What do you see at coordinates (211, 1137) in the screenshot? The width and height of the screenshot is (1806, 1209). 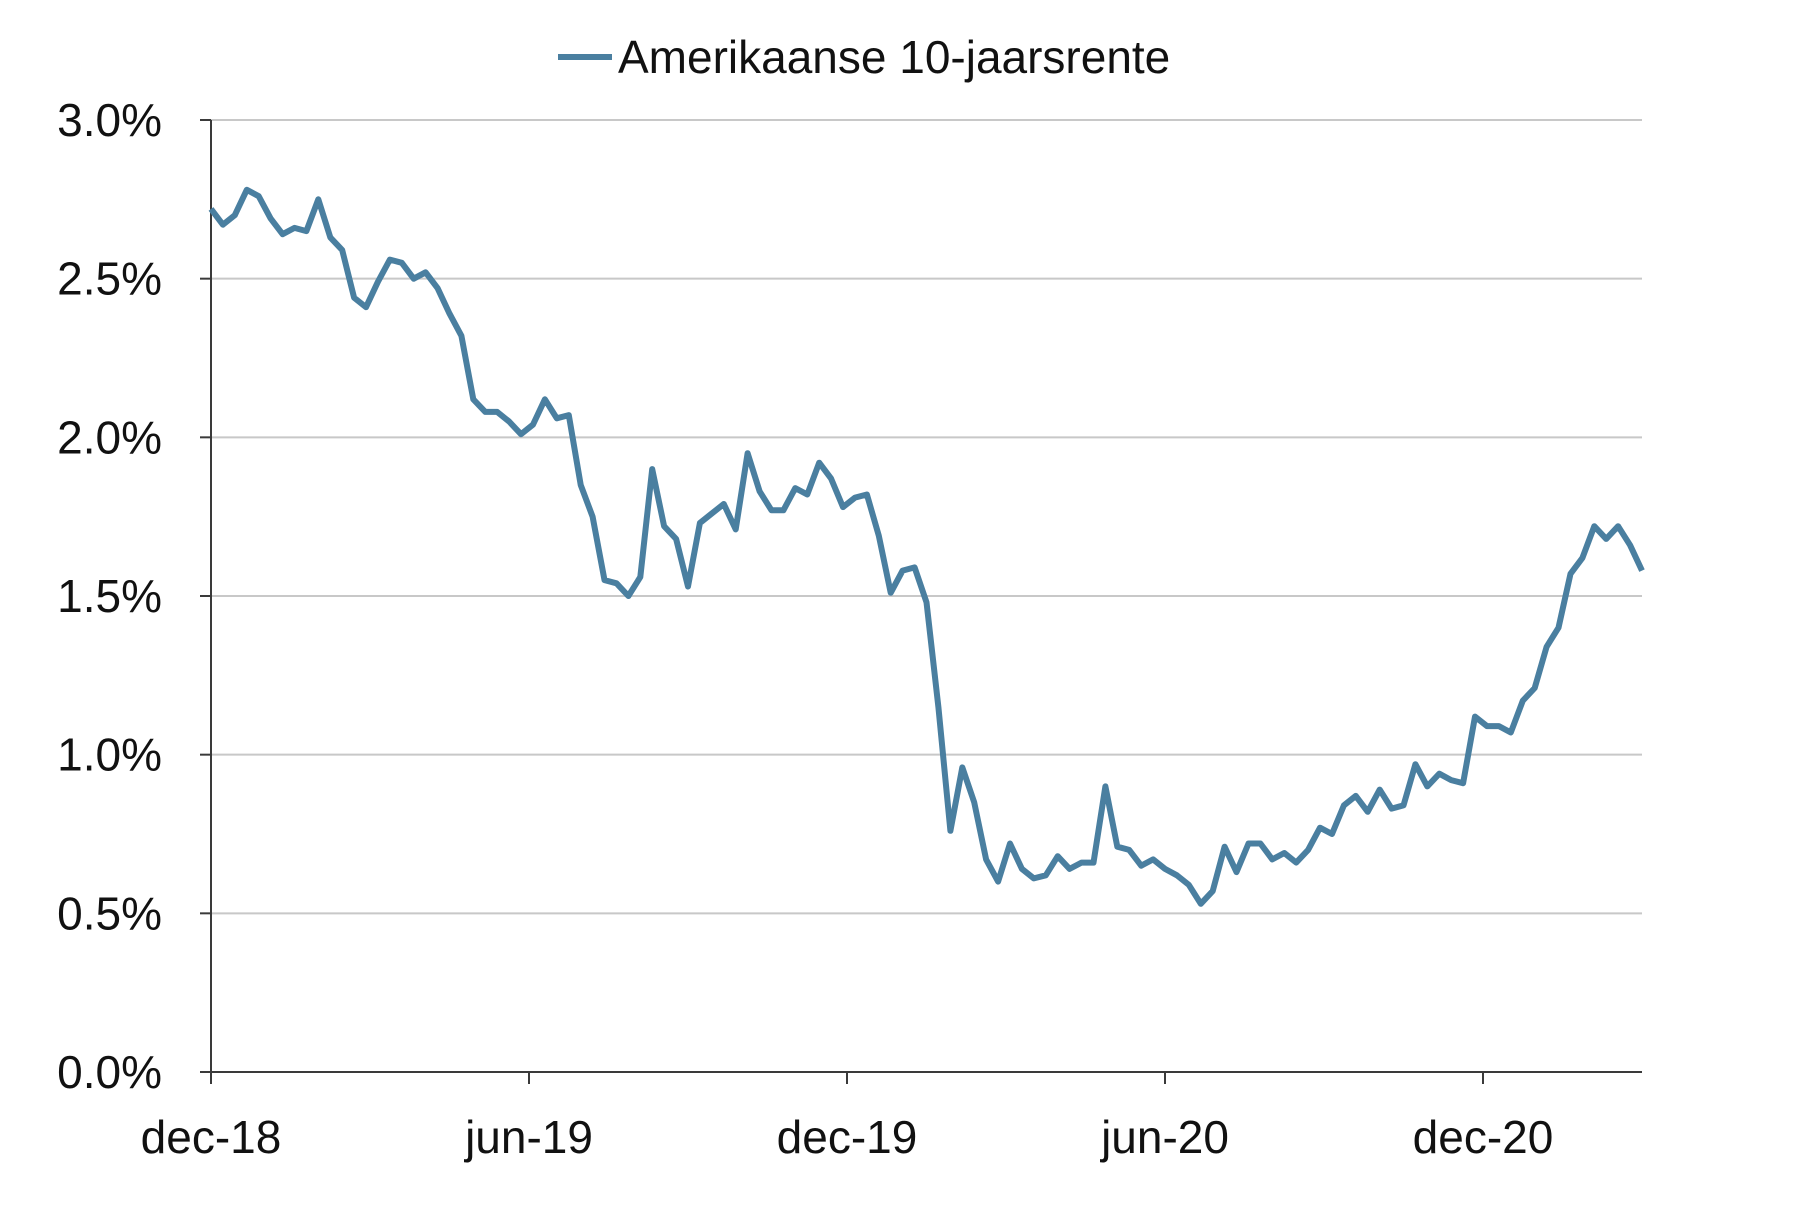 I see `x-tick-label: dec-18` at bounding box center [211, 1137].